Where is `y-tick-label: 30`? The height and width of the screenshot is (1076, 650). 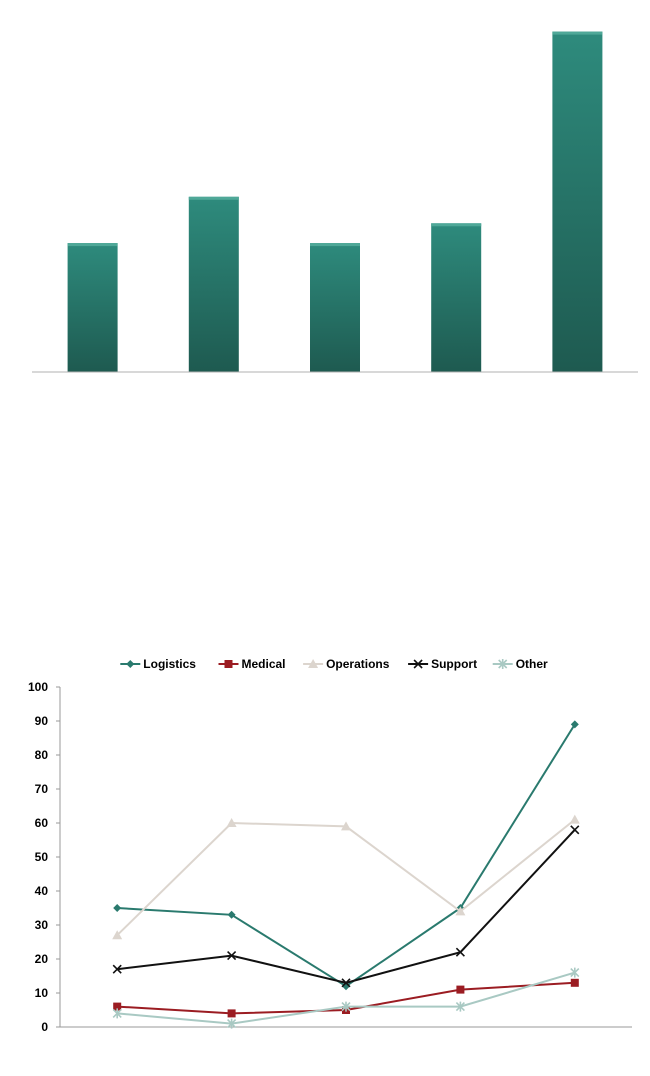 y-tick-label: 30 is located at coordinates (42, 925).